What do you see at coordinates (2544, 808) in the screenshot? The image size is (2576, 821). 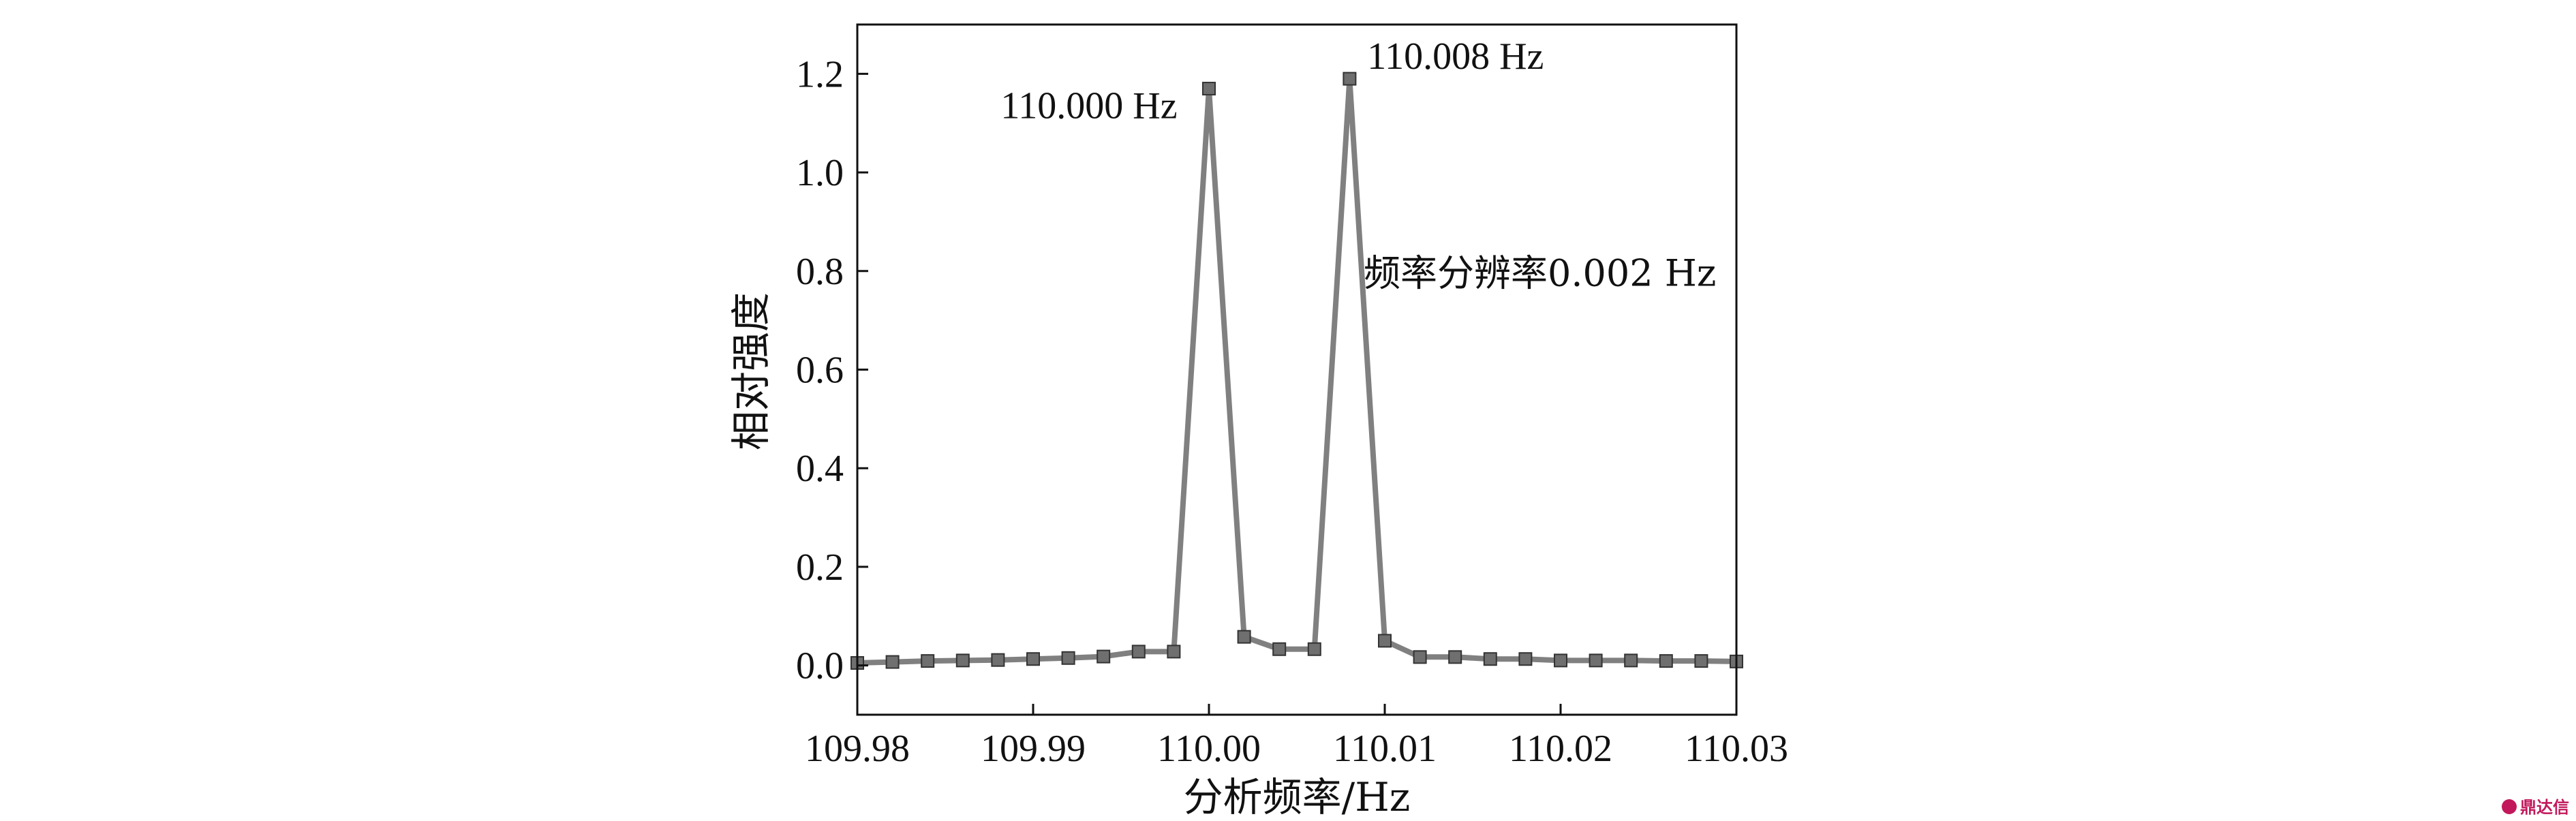 I see `watermark-text: 鼎达信` at bounding box center [2544, 808].